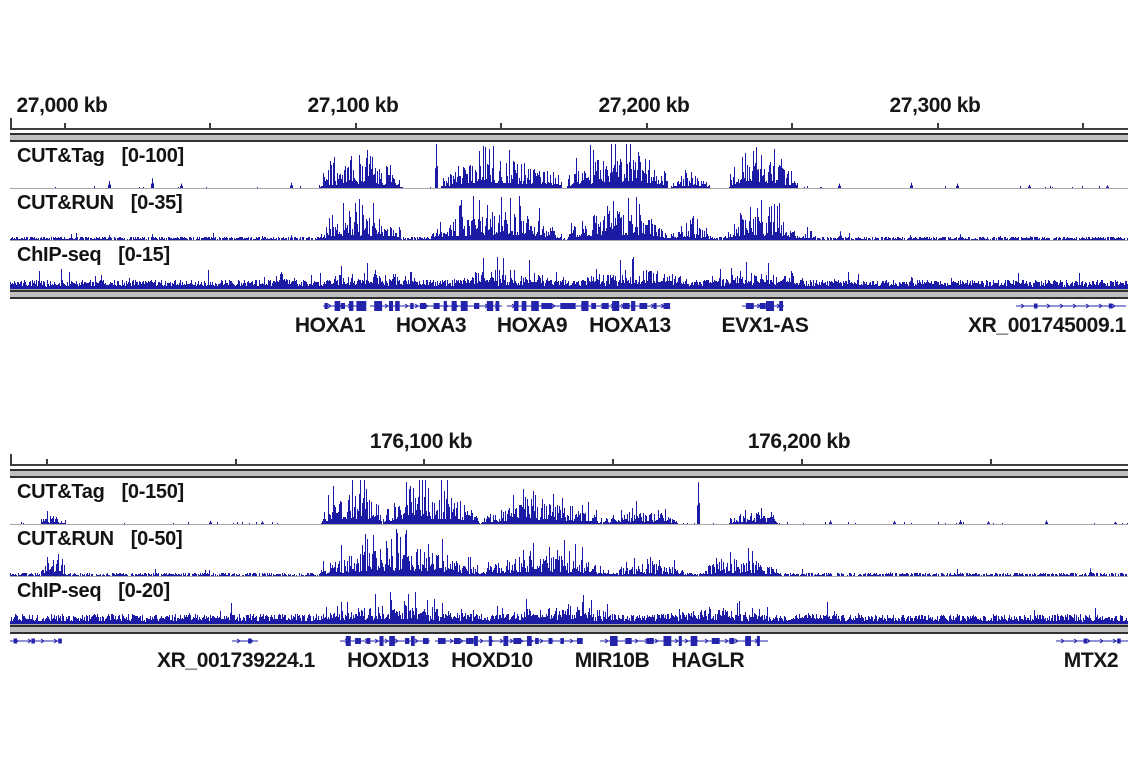 This screenshot has height=768, width=1141. Describe the element at coordinates (1091, 660) in the screenshot. I see `gene-label: MTX2` at that location.